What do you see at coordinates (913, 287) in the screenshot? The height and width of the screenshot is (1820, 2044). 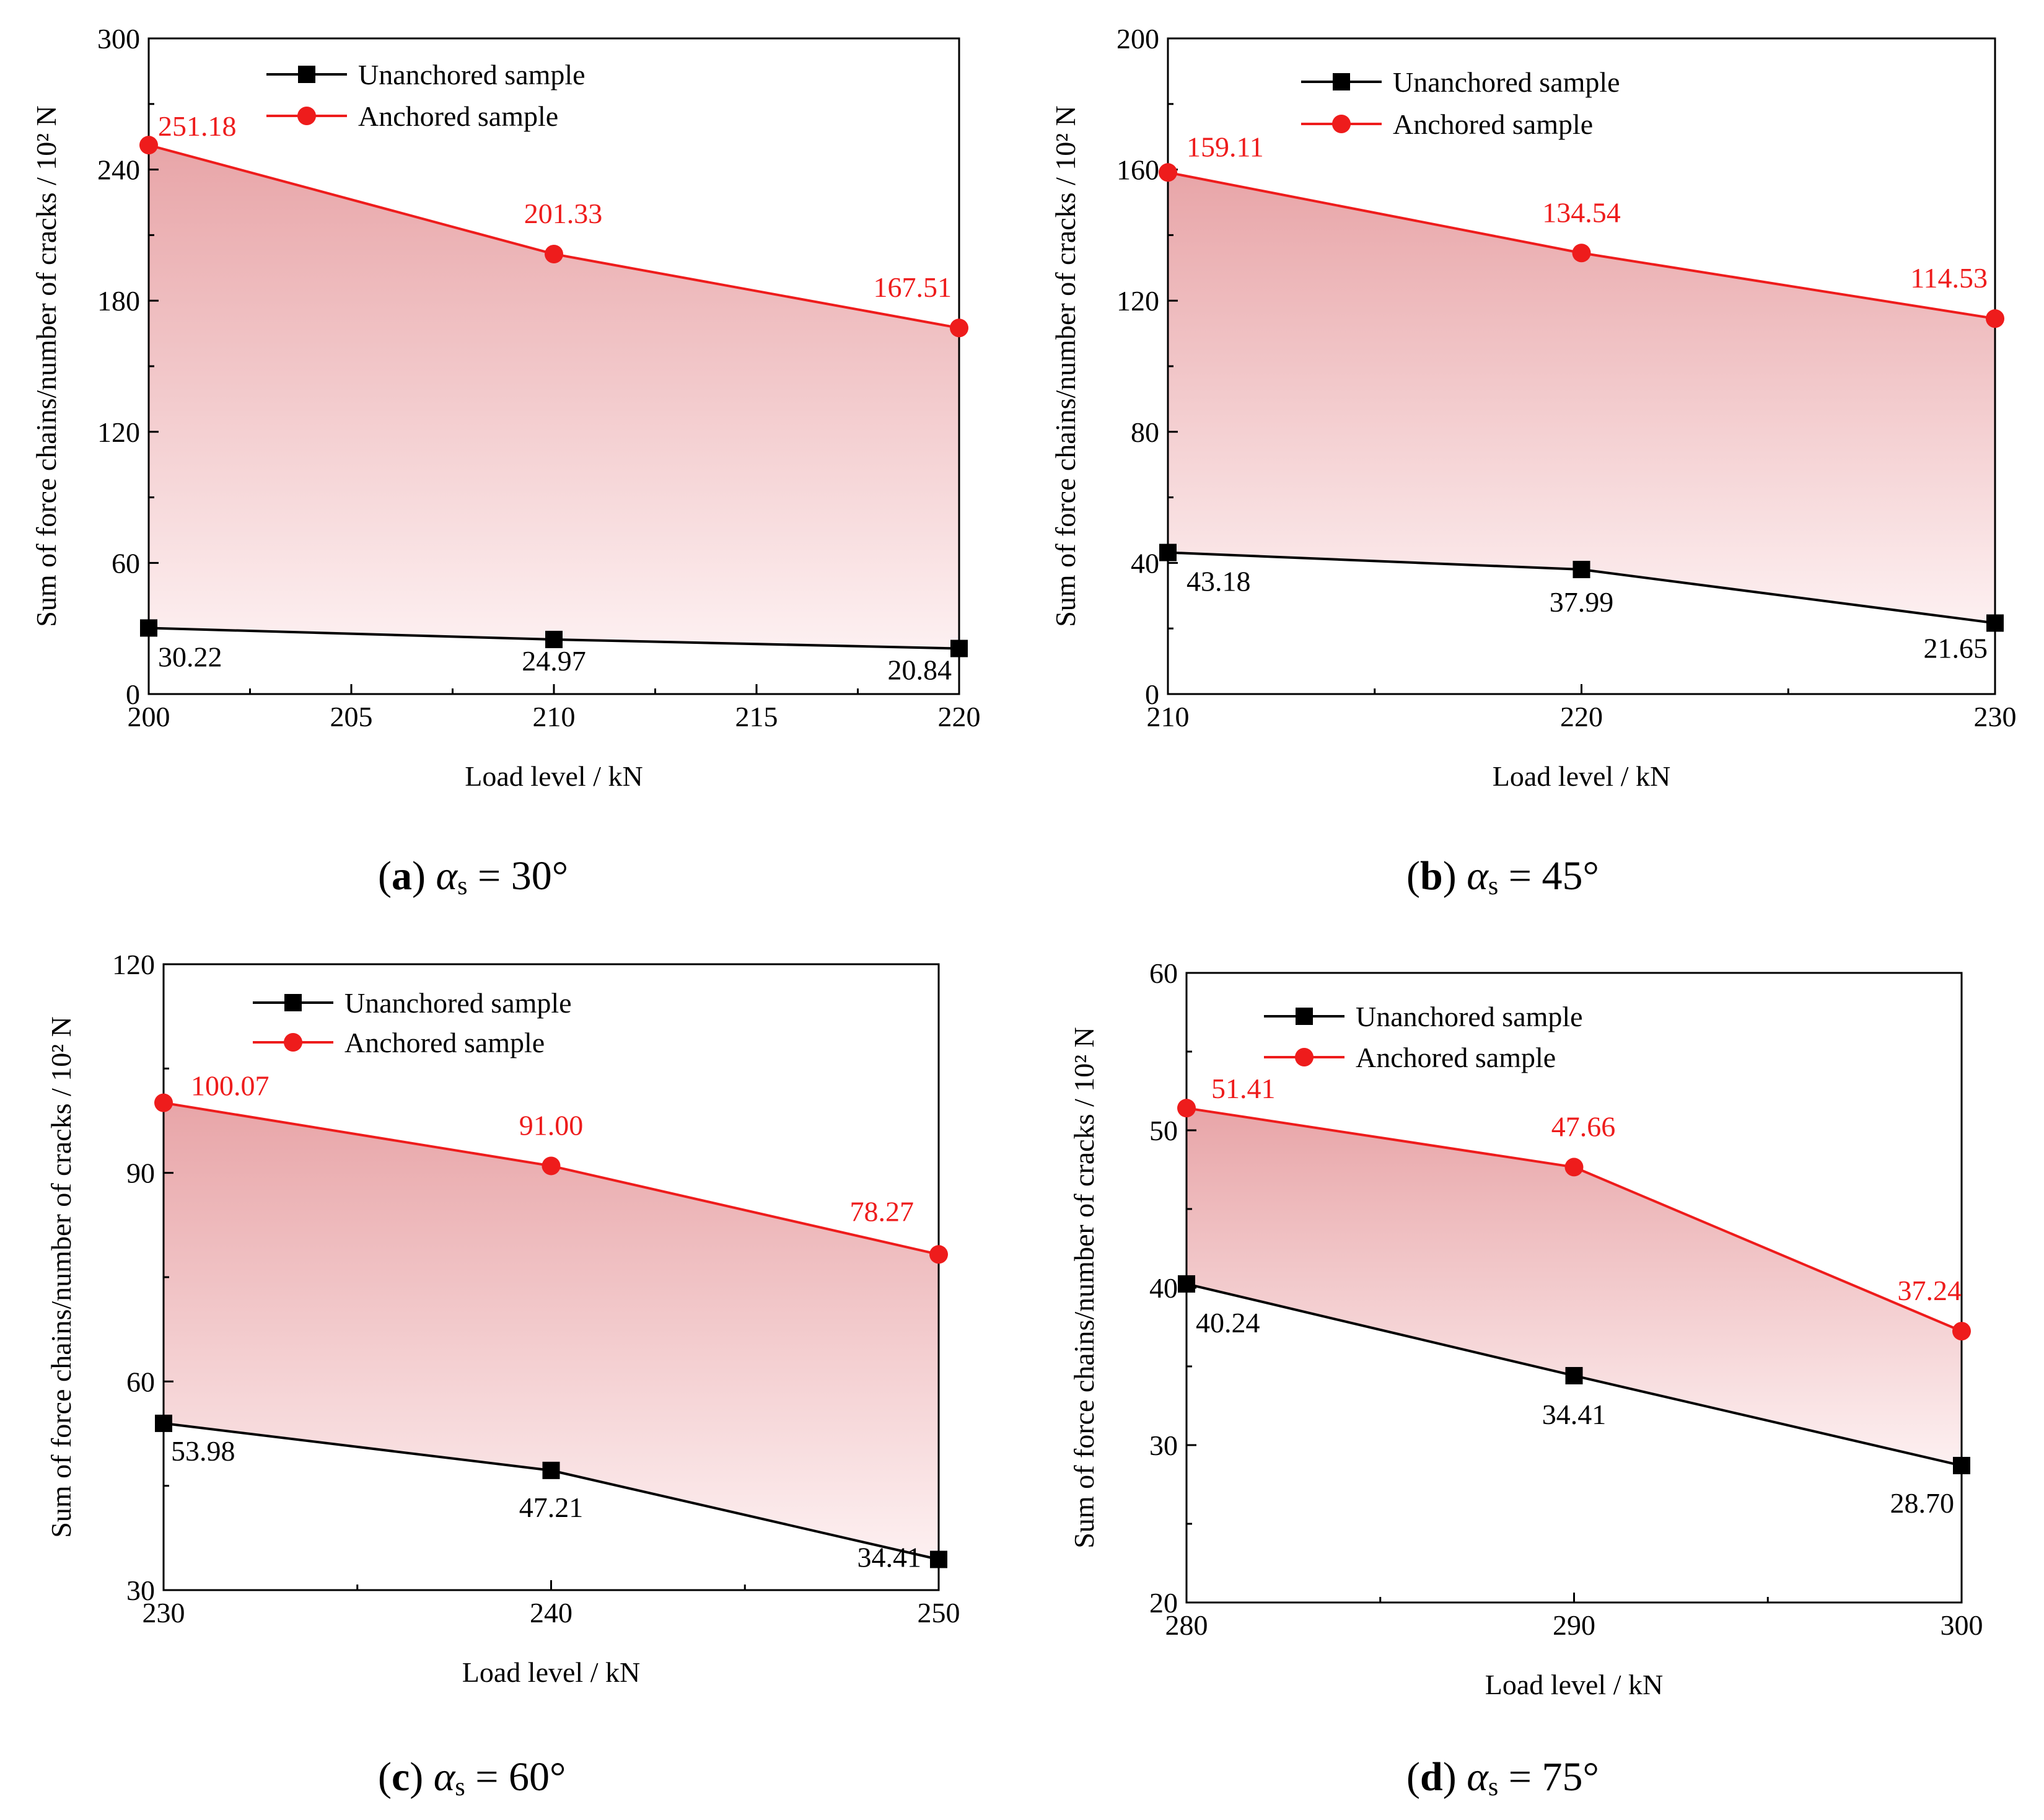 I see `anchored-label-a-2: 167.51` at bounding box center [913, 287].